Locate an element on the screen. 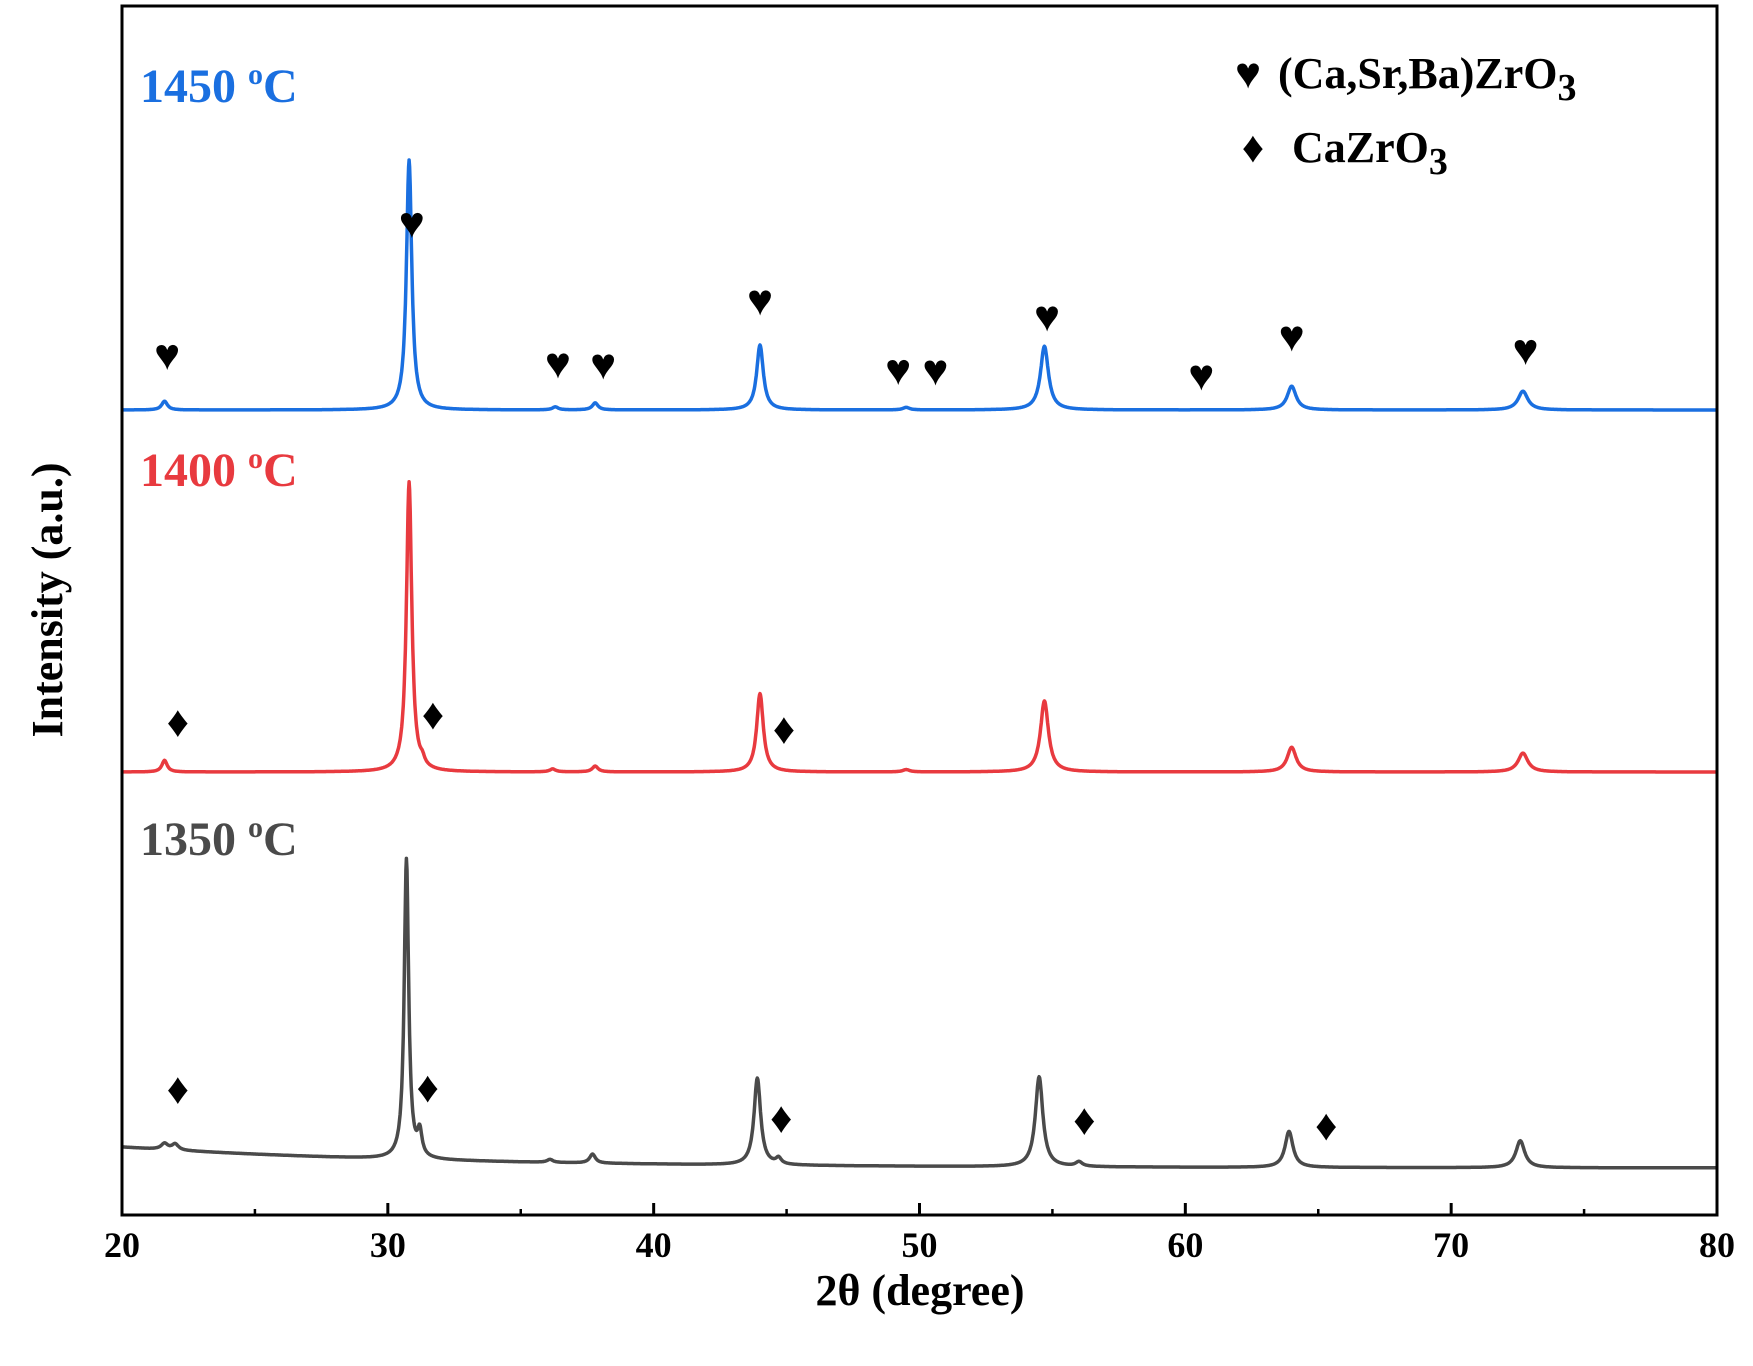 Image resolution: width=1753 pixels, height=1366 pixels. diamond-marker-2-2: ♦ is located at coordinates (433, 714).